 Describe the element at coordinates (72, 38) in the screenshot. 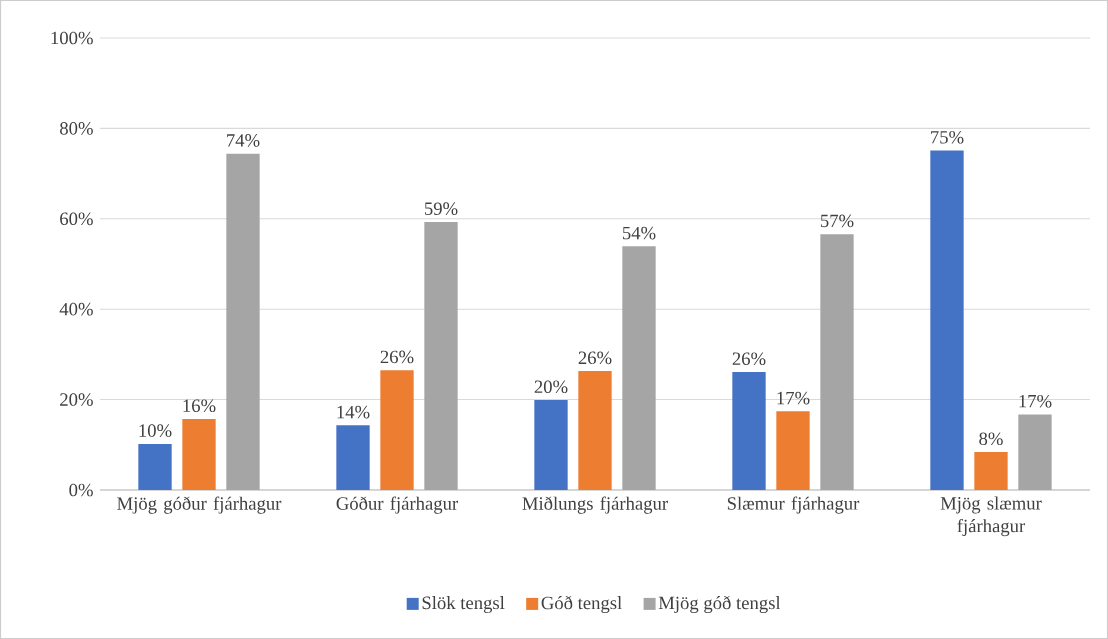

I see `y-tick-label: 100%` at that location.